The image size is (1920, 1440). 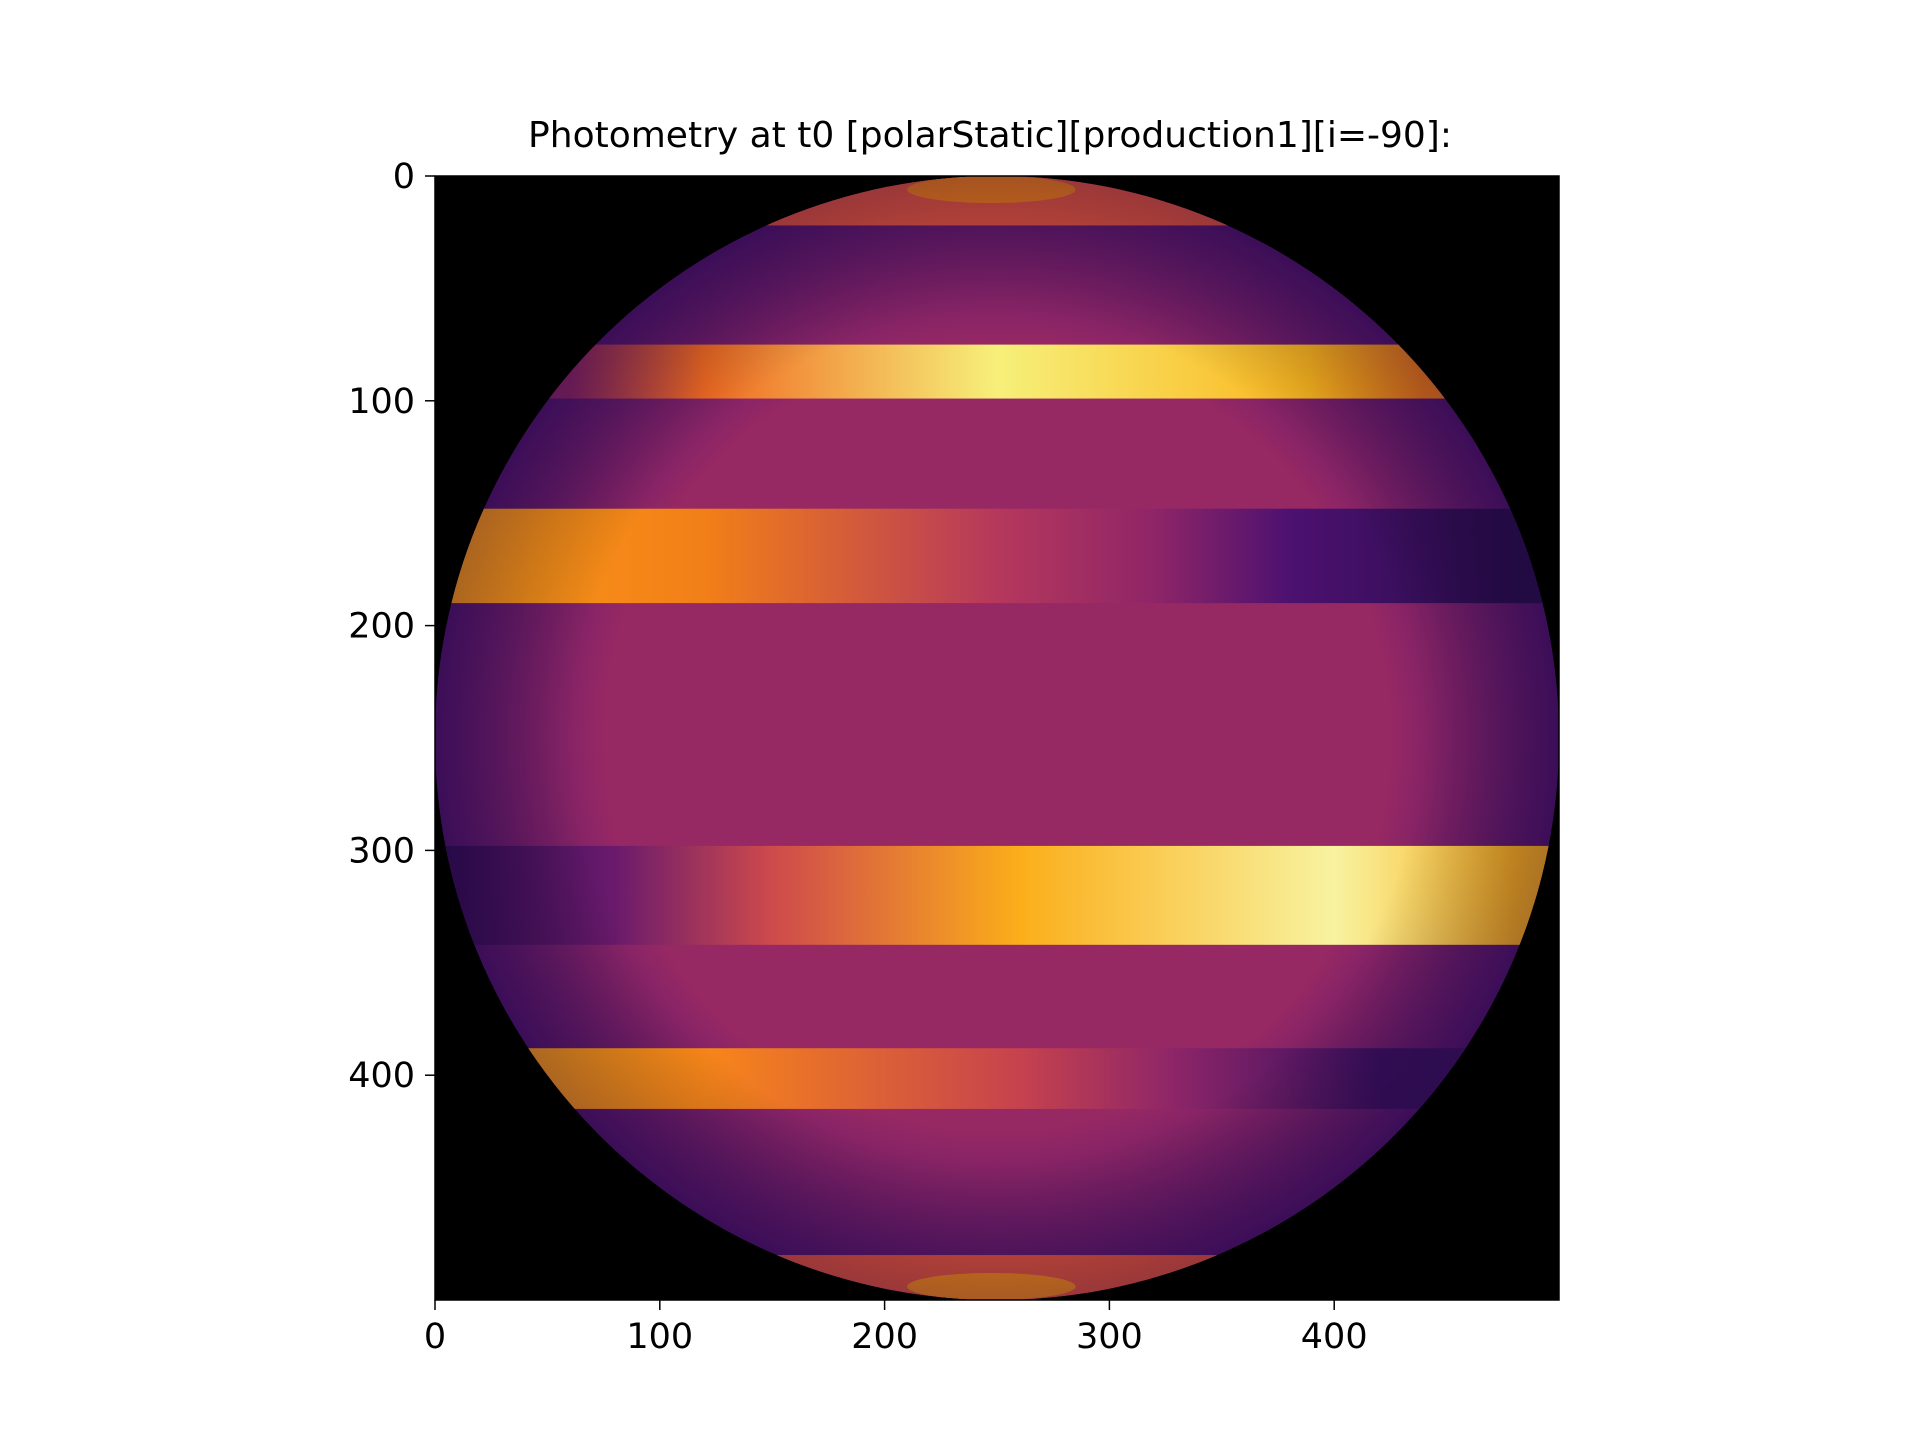 What do you see at coordinates (381, 1076) in the screenshot?
I see `y-tick-label: 400` at bounding box center [381, 1076].